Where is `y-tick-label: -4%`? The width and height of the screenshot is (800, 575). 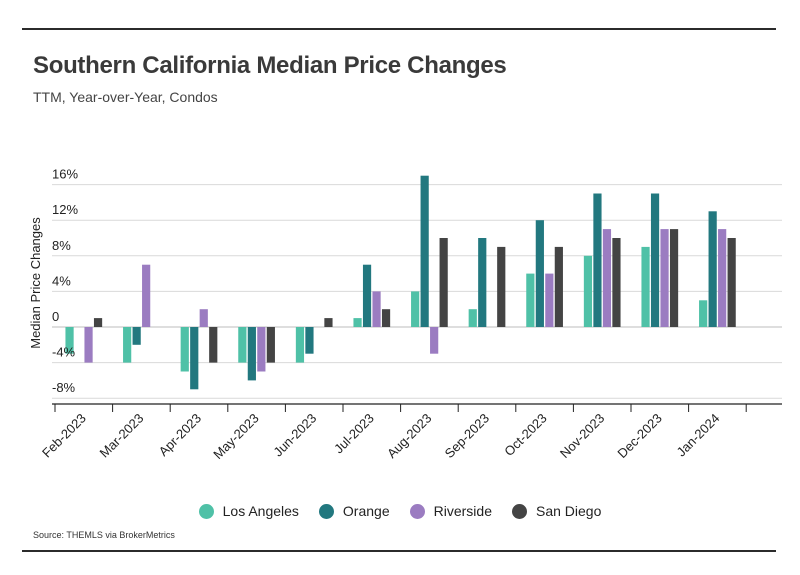 y-tick-label: -4% is located at coordinates (64, 352).